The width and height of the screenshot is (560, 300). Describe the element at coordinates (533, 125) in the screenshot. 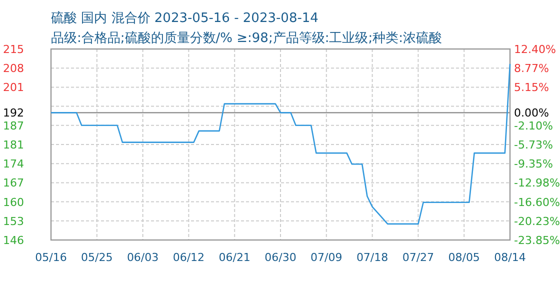

I see `y2-tick-label: -2.10%` at that location.